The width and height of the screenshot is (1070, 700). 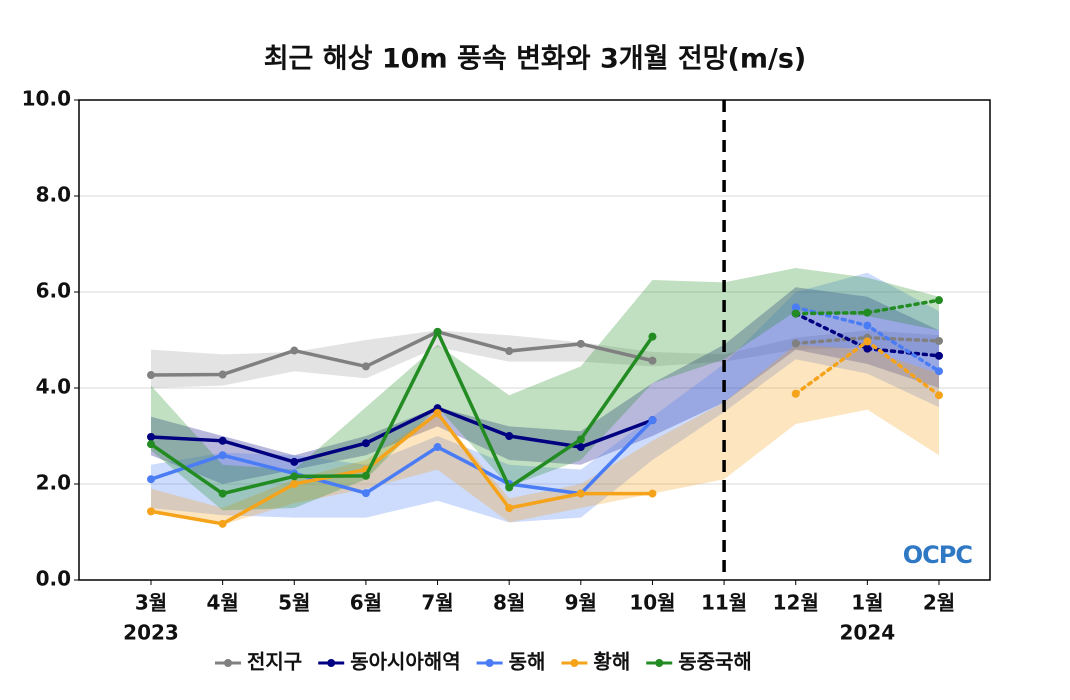 I want to click on y-tick-label: 10.0, so click(x=46, y=99).